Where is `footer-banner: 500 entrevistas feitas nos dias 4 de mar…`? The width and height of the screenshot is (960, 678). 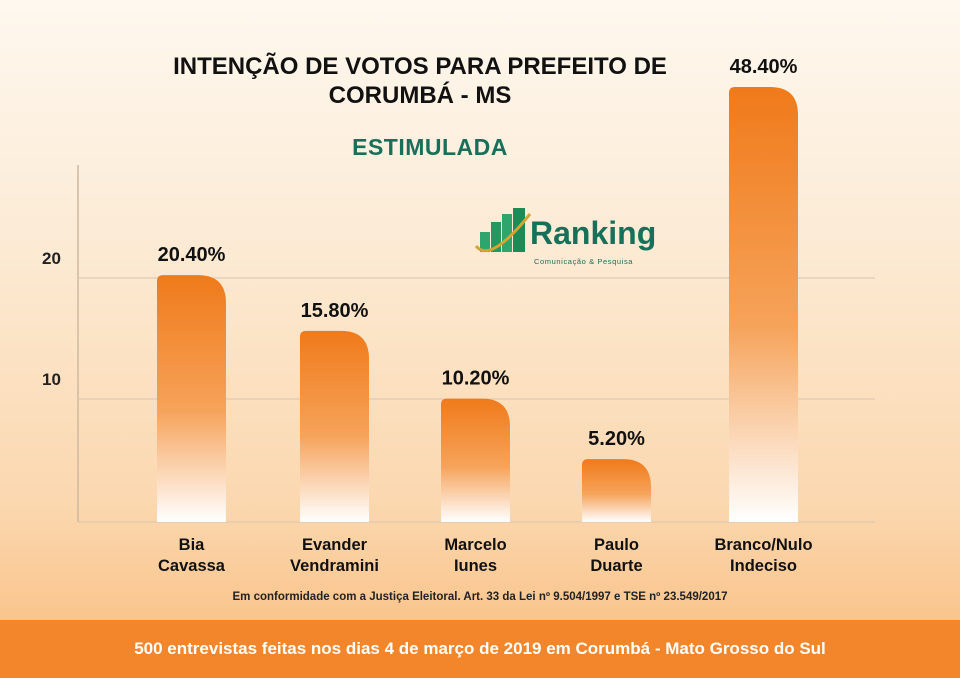
footer-banner: 500 entrevistas feitas nos dias 4 de mar… is located at coordinates (480, 649).